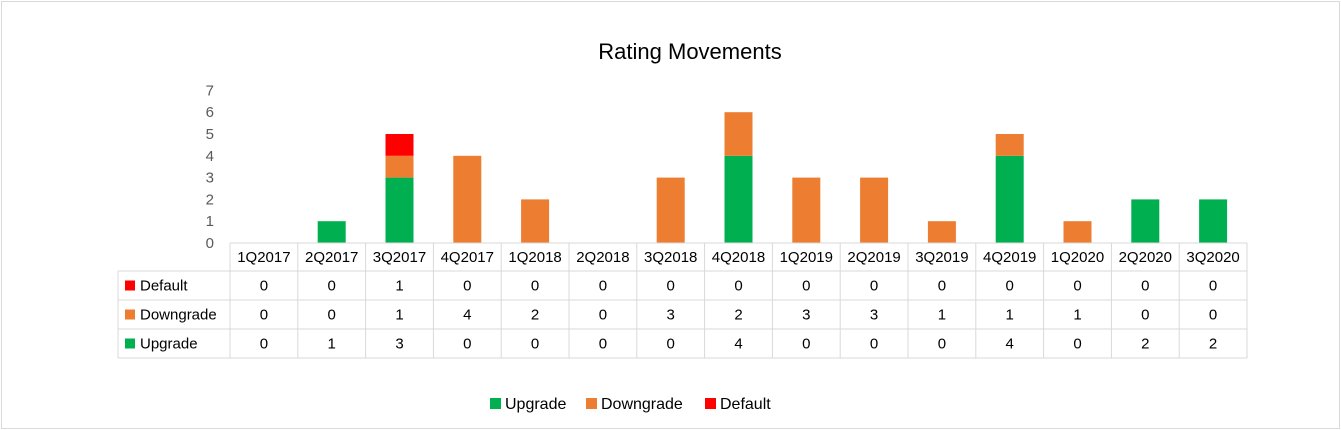 The height and width of the screenshot is (430, 1341). I want to click on y-tick-label: 0, so click(210, 243).